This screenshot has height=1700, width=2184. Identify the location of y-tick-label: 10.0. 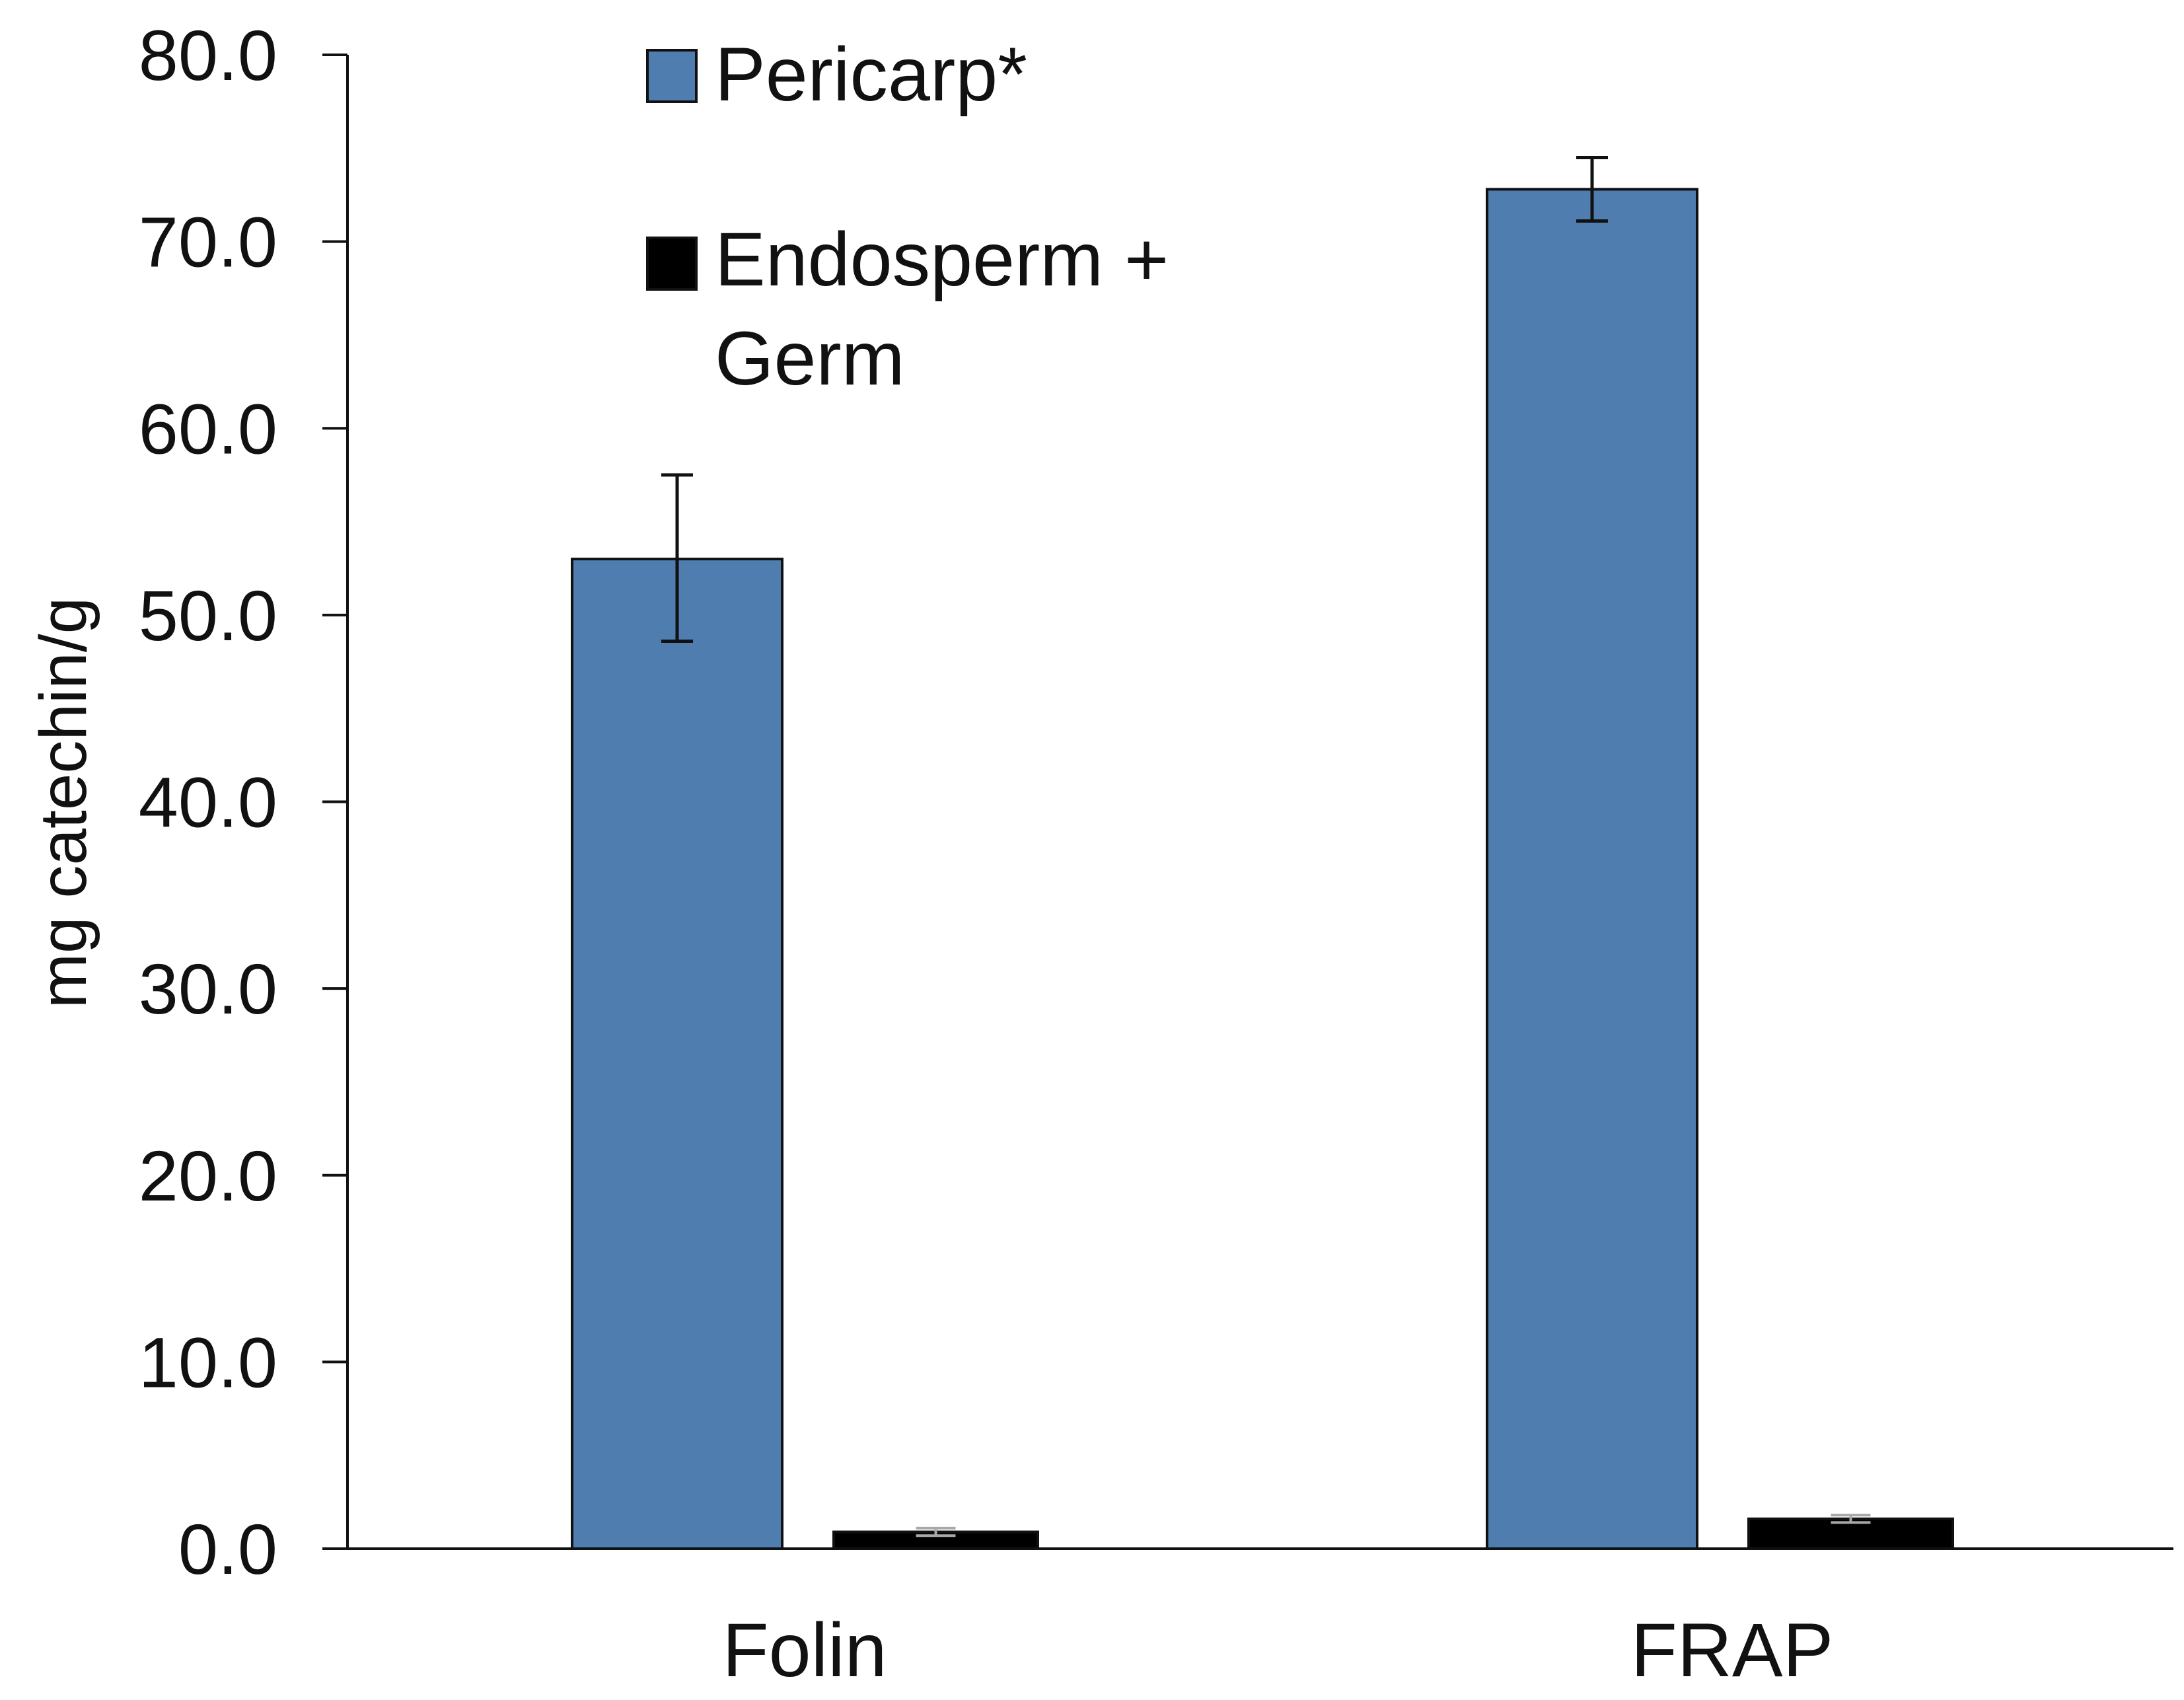
(208, 1362).